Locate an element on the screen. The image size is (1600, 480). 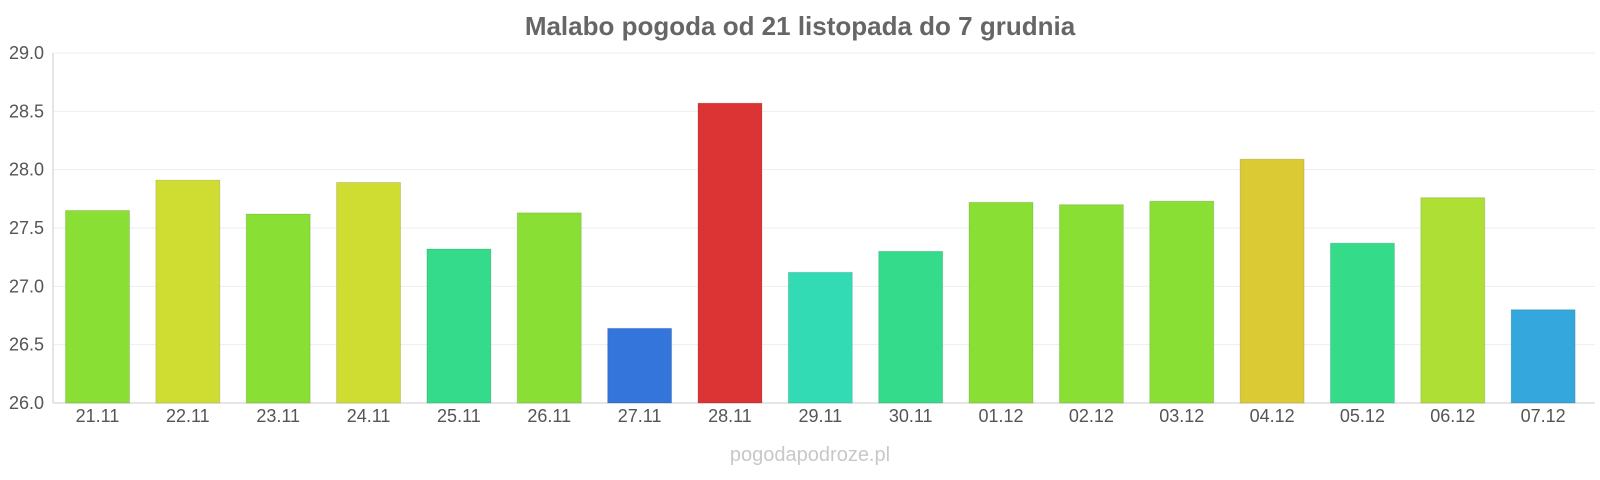
x-tick-label: 05.12 is located at coordinates (1362, 416).